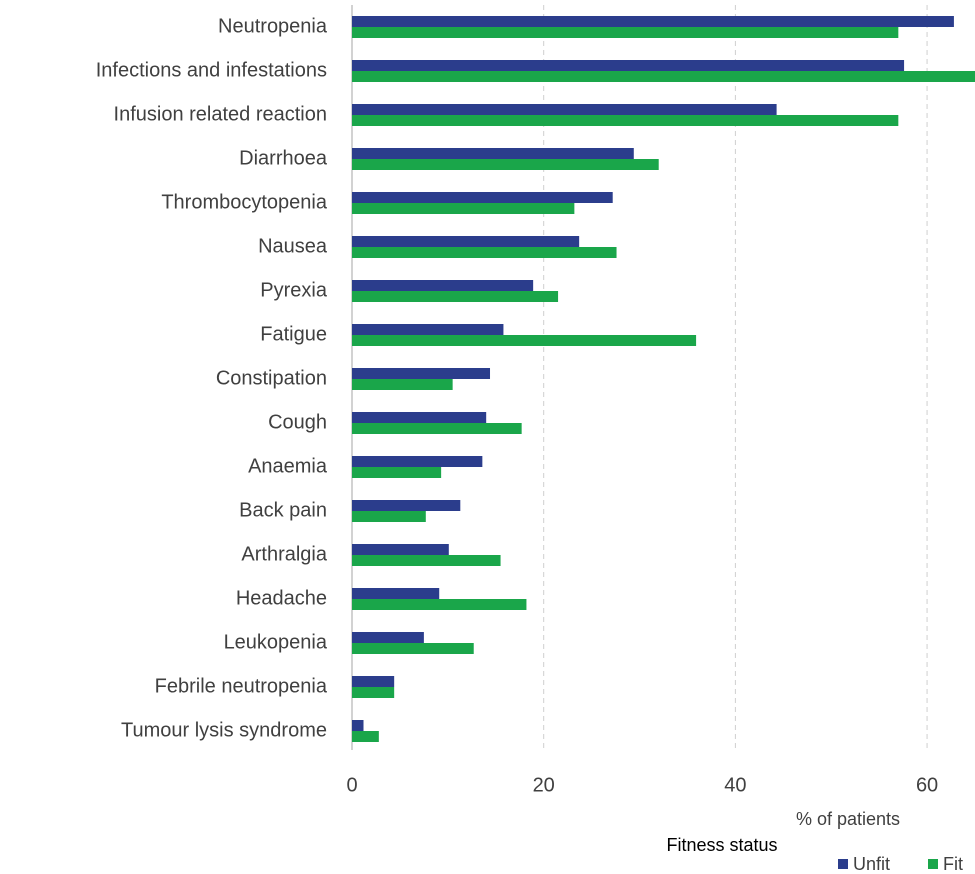 This screenshot has height=874, width=975. Describe the element at coordinates (244, 202) in the screenshot. I see `y-tick-label: Thrombocytopenia` at that location.